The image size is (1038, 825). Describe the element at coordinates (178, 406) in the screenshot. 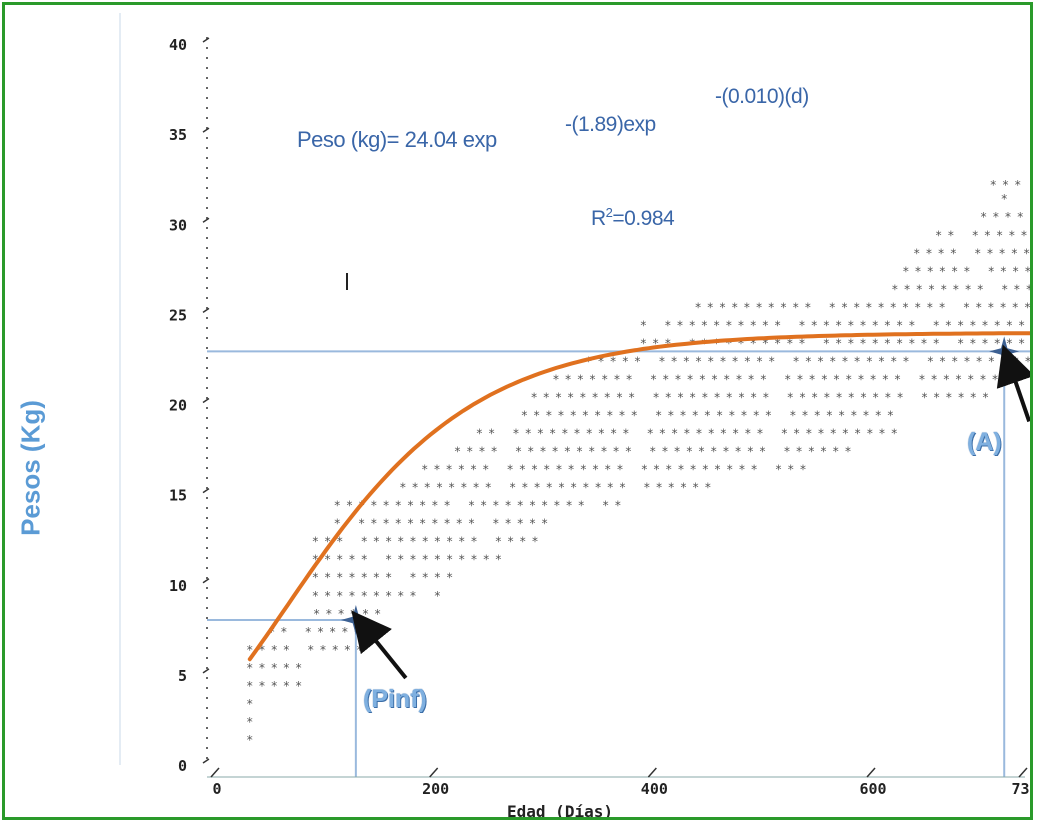

I see `y-tick-label: 20` at that location.